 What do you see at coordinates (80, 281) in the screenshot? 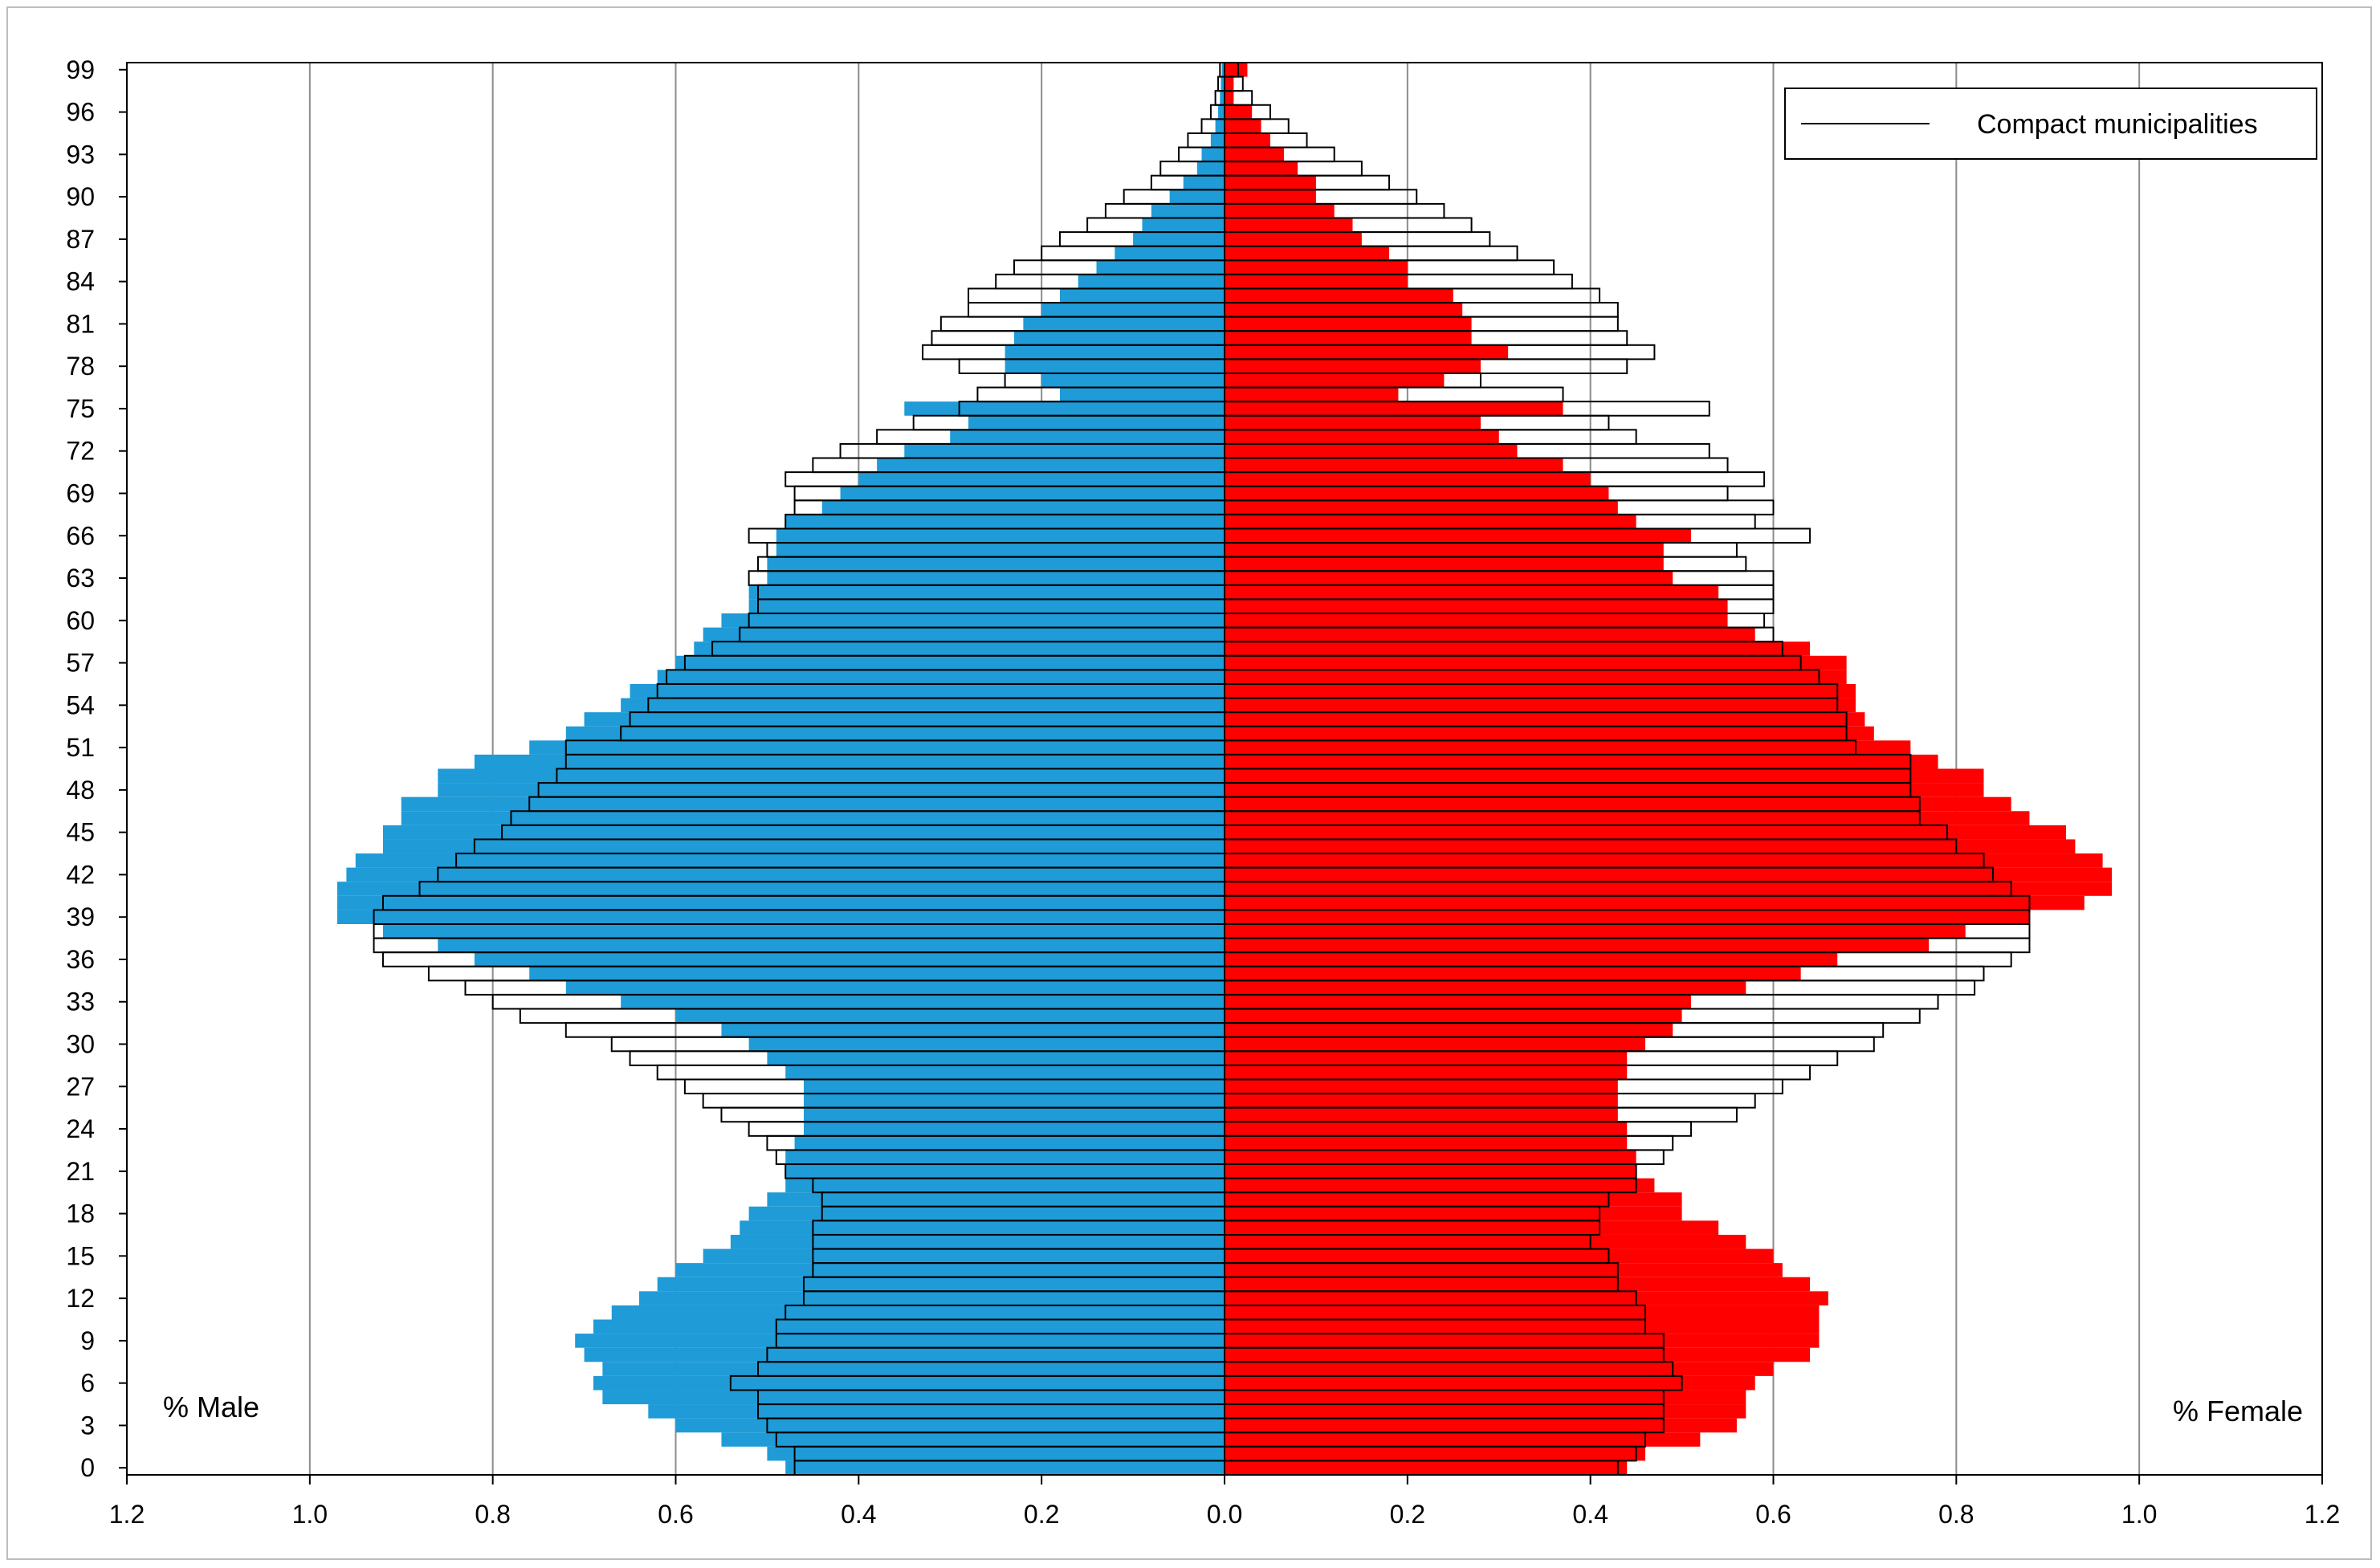
I see `y-tick-label: 84` at bounding box center [80, 281].